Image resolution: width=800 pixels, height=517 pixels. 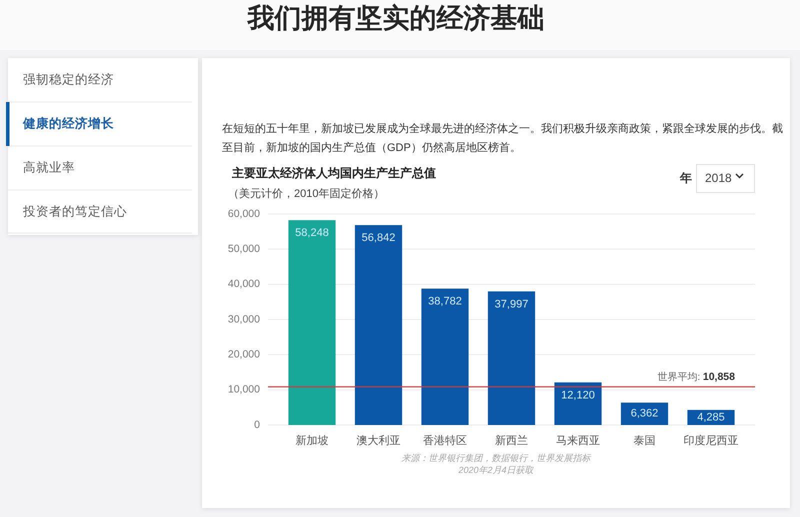 What do you see at coordinates (244, 214) in the screenshot?
I see `y-tick-label: 60,000` at bounding box center [244, 214].